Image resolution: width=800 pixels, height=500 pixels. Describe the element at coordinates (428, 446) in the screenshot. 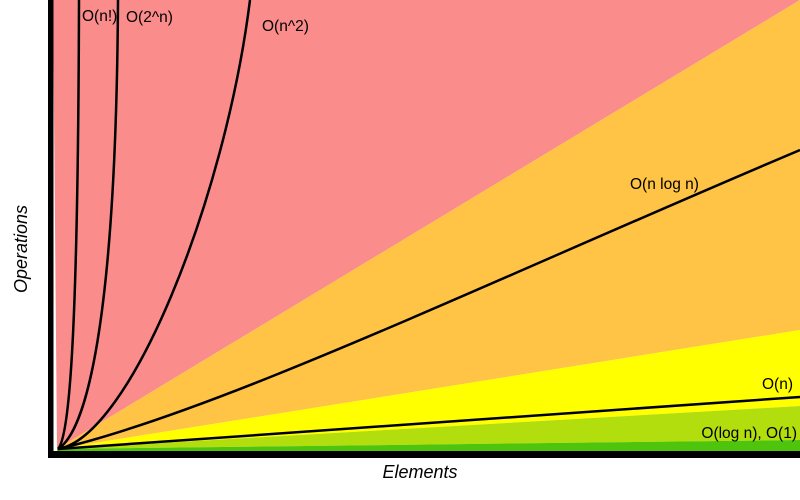

I see `region-excellent-green` at that location.